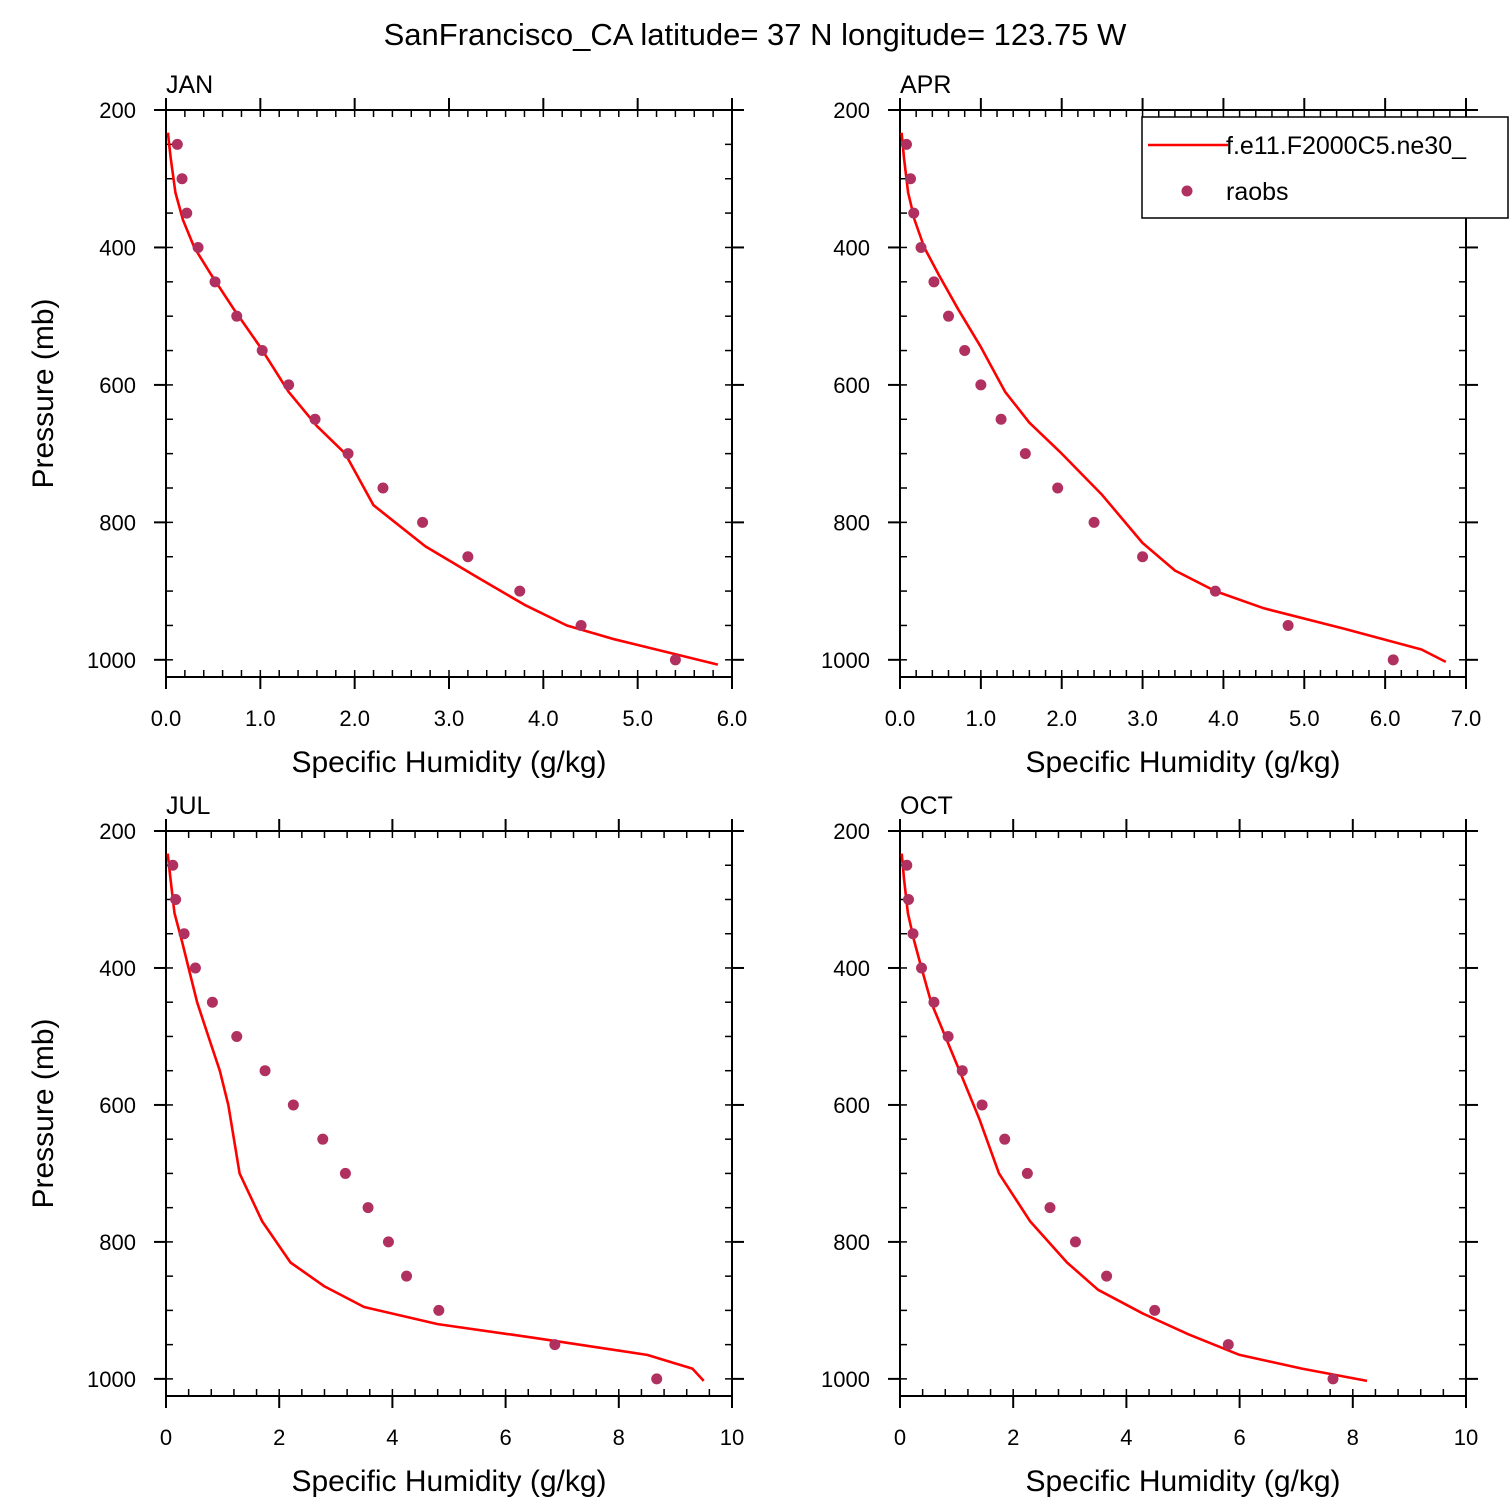 The image size is (1510, 1510). Describe the element at coordinates (1257, 192) in the screenshot. I see `legend-obs-label: raobs` at that location.